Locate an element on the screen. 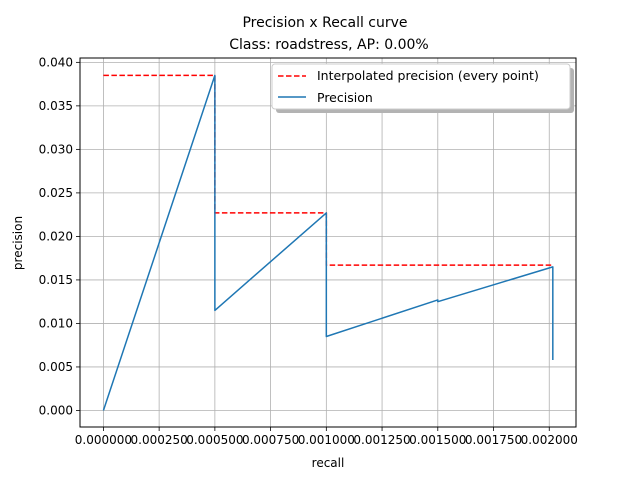 Image resolution: width=640 pixels, height=480 pixels. chart-subtitle: Class: roadstress, AP: 0.00% is located at coordinates (328, 45).